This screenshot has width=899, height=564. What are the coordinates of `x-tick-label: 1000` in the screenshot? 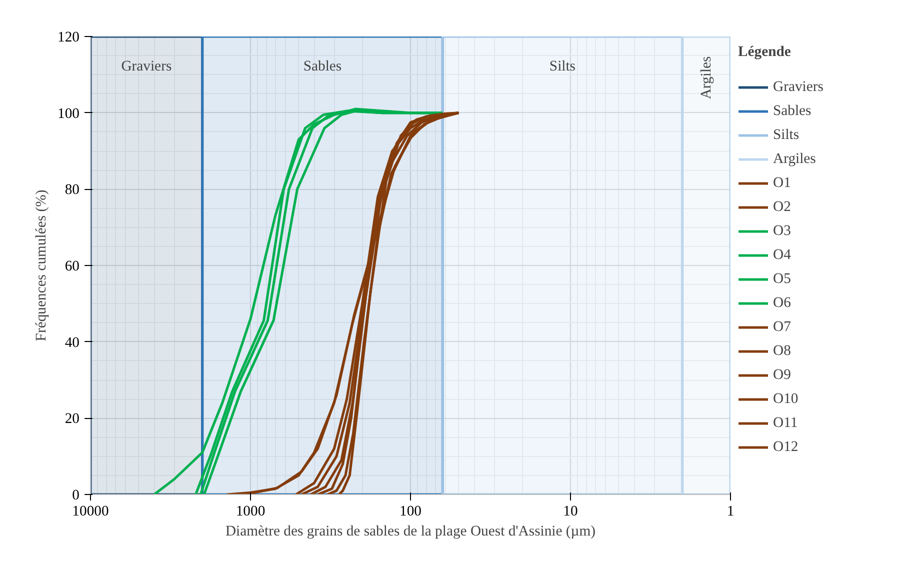 It's located at (251, 512).